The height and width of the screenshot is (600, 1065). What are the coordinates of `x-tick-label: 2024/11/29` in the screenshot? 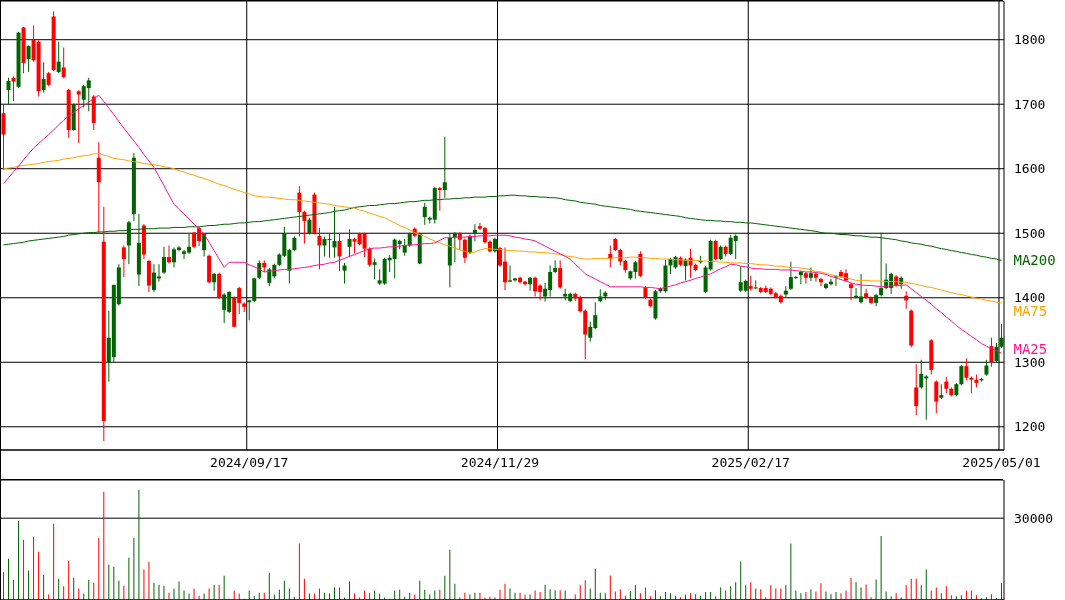 It's located at (500, 463).